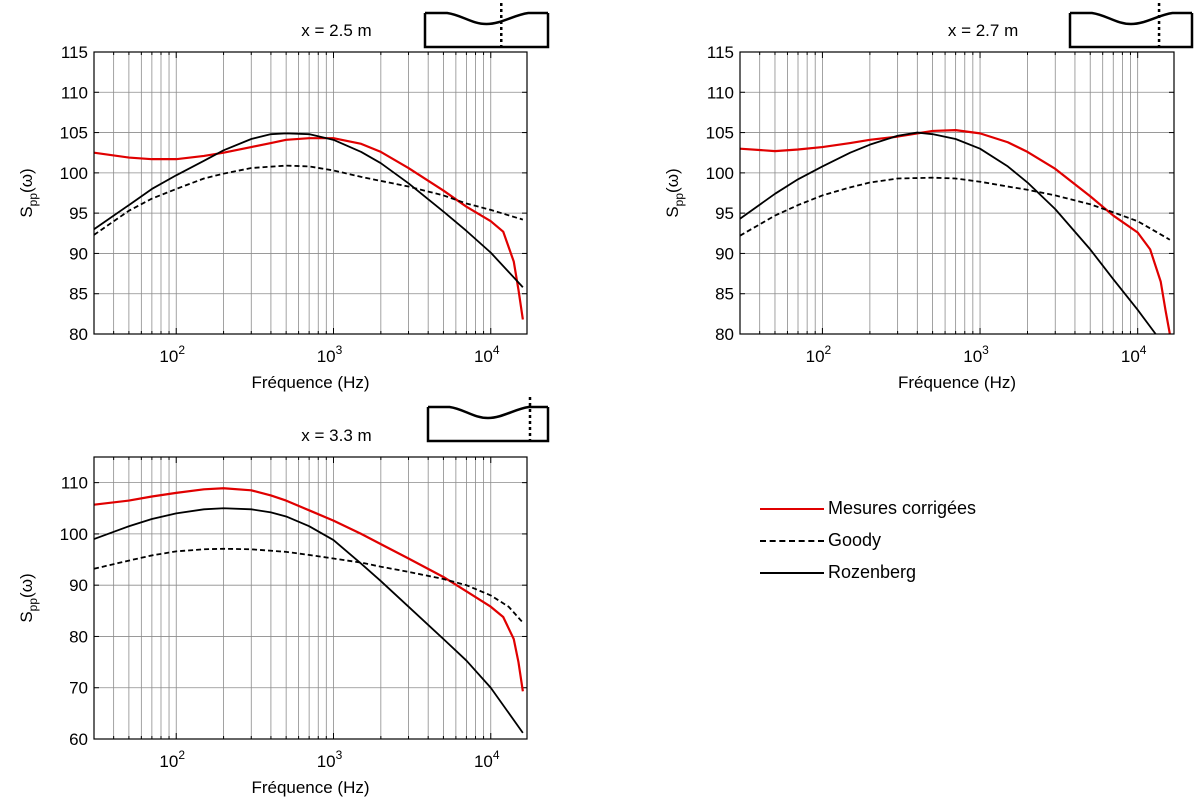 Image resolution: width=1195 pixels, height=798 pixels. Describe the element at coordinates (78, 688) in the screenshot. I see `y-tick-label: 70` at that location.